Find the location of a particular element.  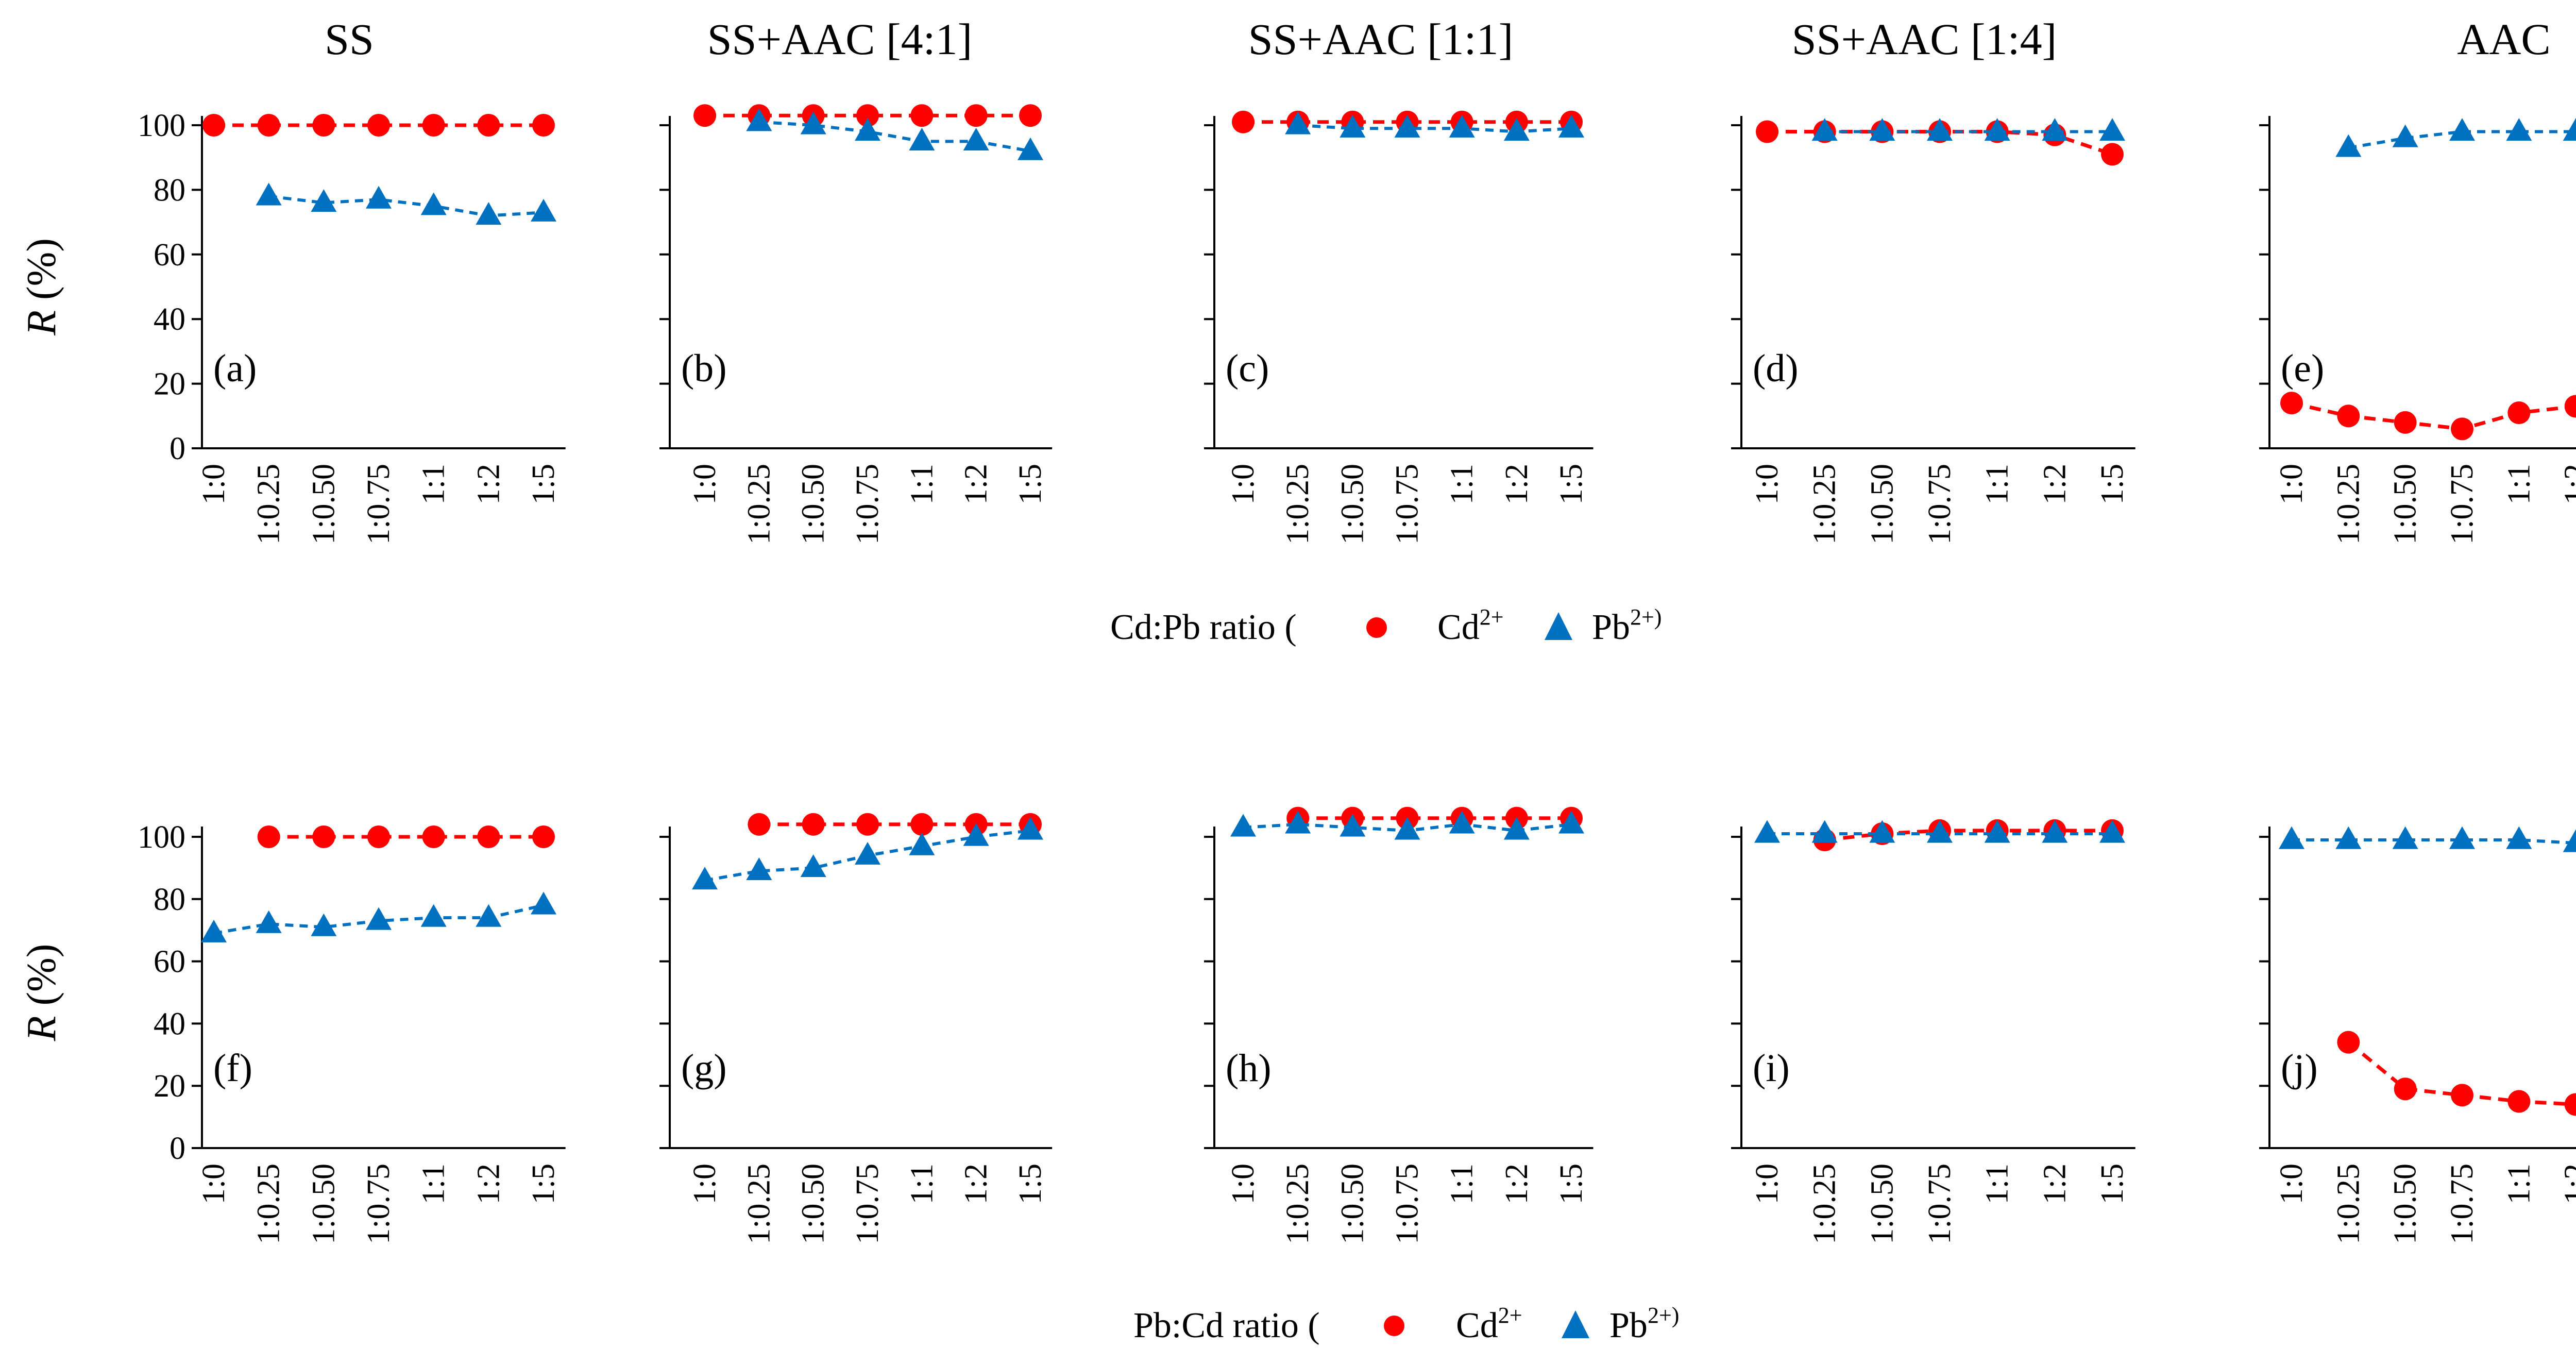

panel-label: (i) is located at coordinates (1771, 1068).